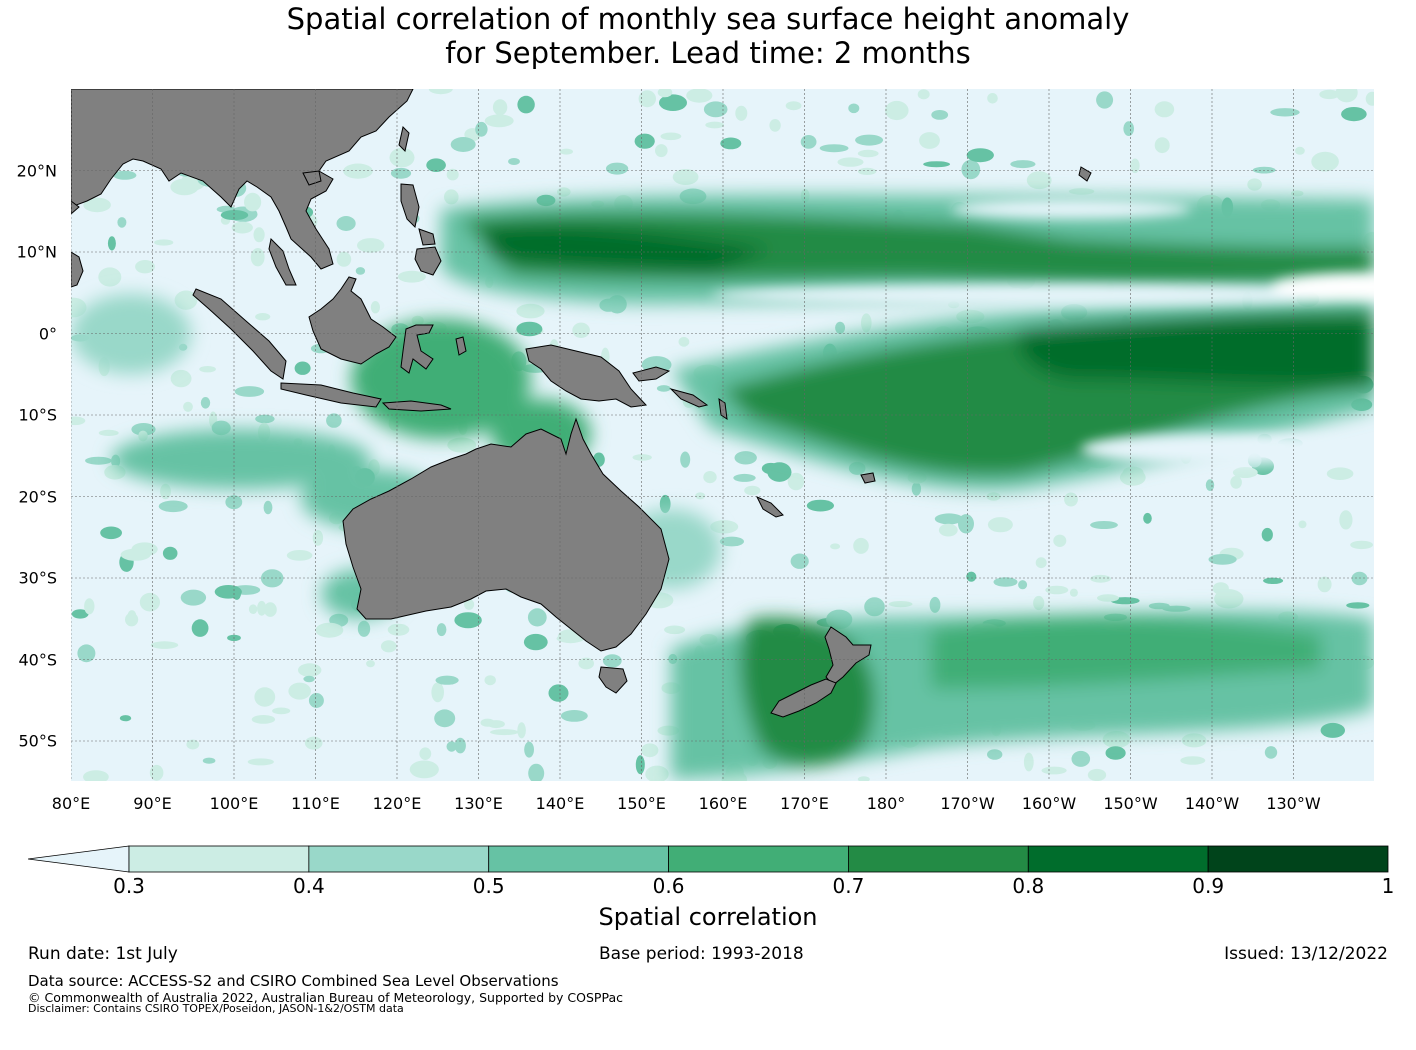 The image size is (1416, 1050). Describe the element at coordinates (668, 886) in the screenshot. I see `colorbar-tick-label: 0.6` at that location.